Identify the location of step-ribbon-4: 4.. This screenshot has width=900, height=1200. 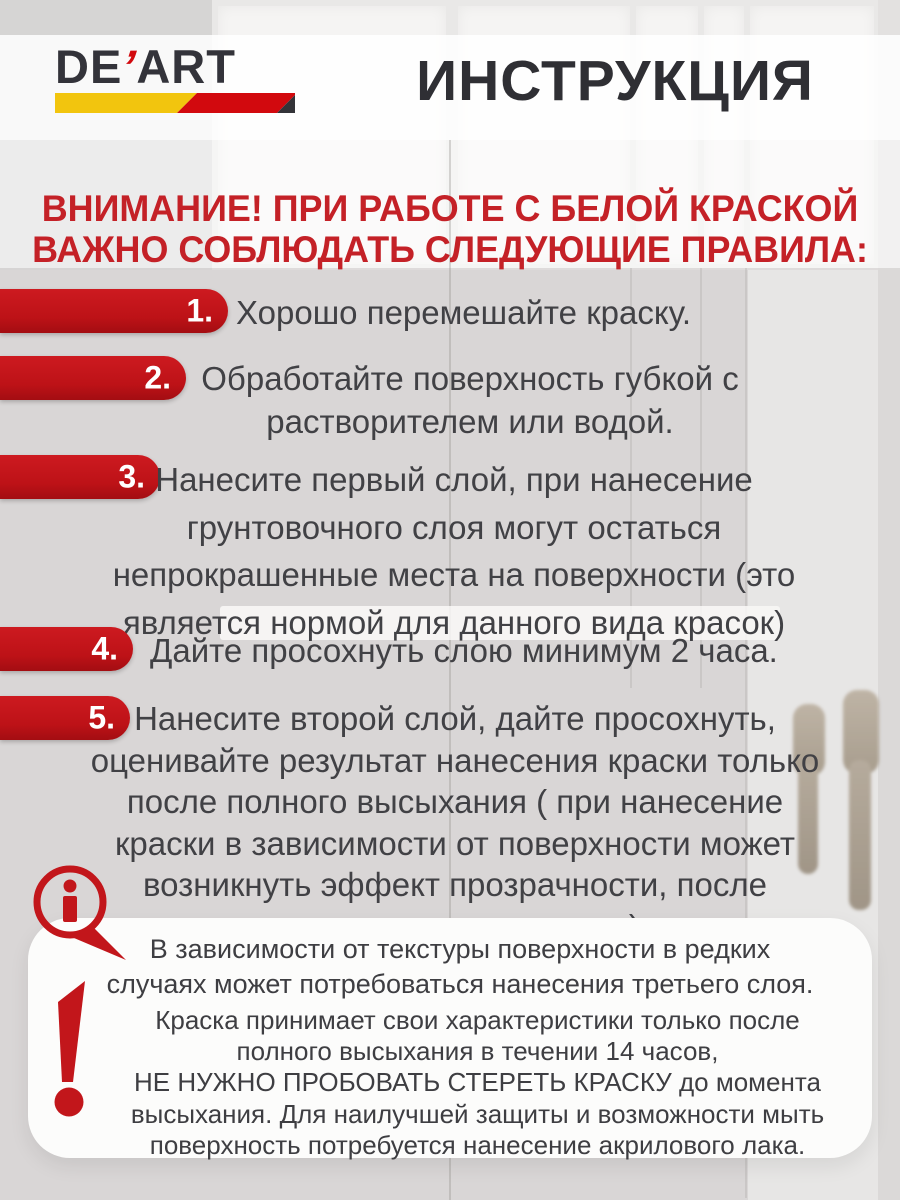
(66, 649).